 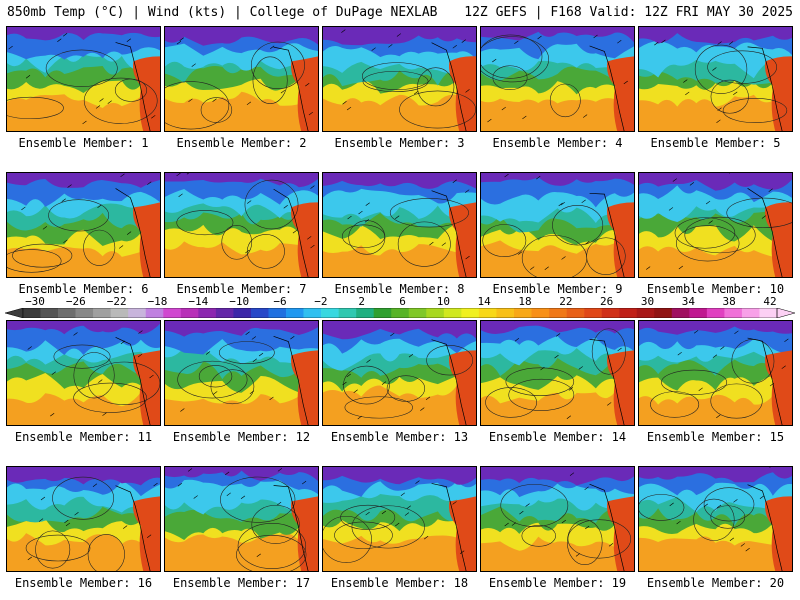 I want to click on ensemble-member-label: Ensemble Member: 13, so click(x=399, y=437).